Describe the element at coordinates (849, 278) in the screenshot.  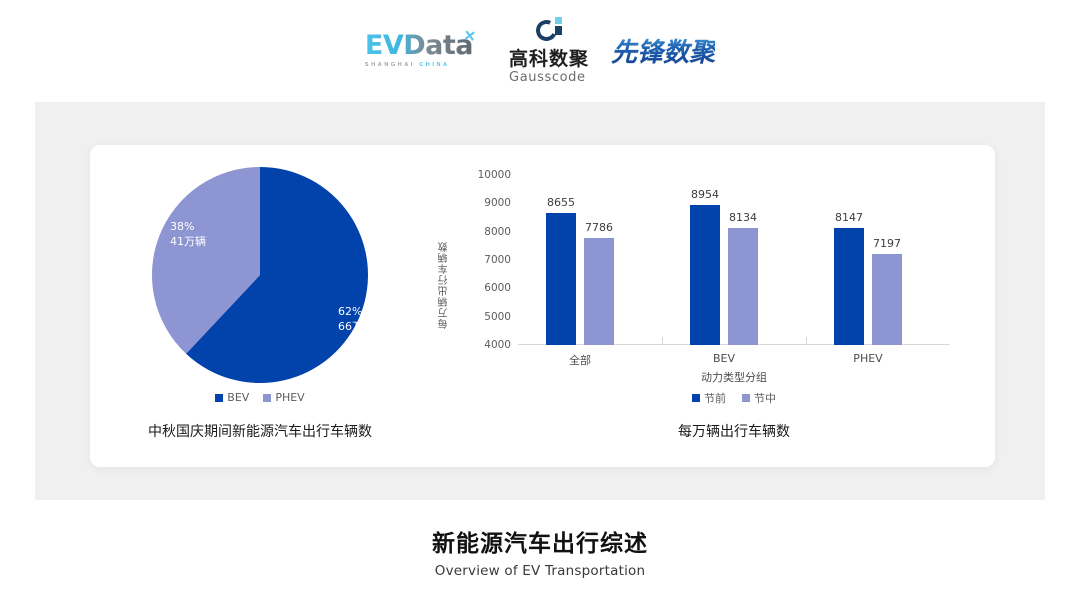
I see `bar-phev-jieqian: 8147` at that location.